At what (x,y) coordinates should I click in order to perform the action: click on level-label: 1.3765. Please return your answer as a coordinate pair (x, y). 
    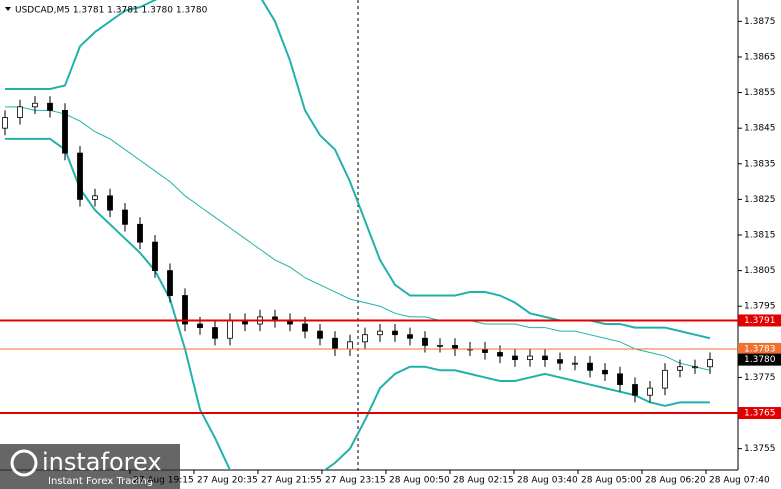
    Looking at the image, I should click on (760, 414).